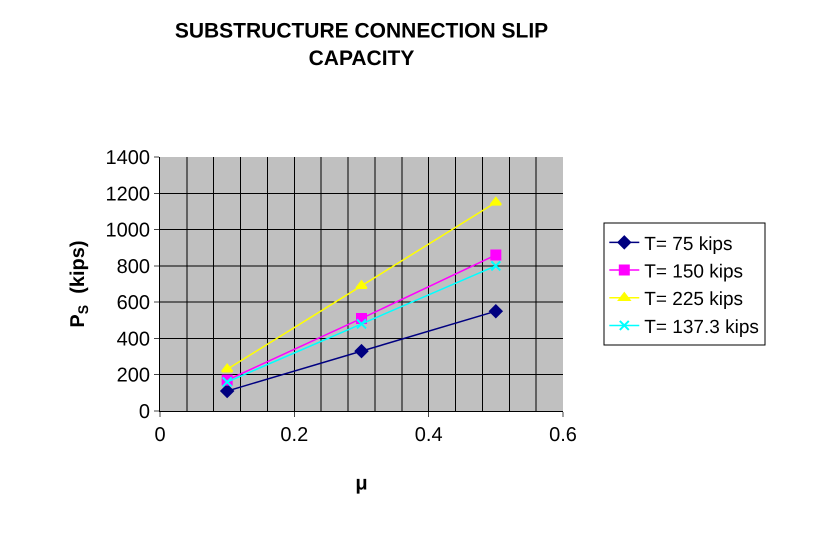 The image size is (828, 538). Describe the element at coordinates (688, 244) in the screenshot. I see `legend-label: T= 75 kips` at that location.